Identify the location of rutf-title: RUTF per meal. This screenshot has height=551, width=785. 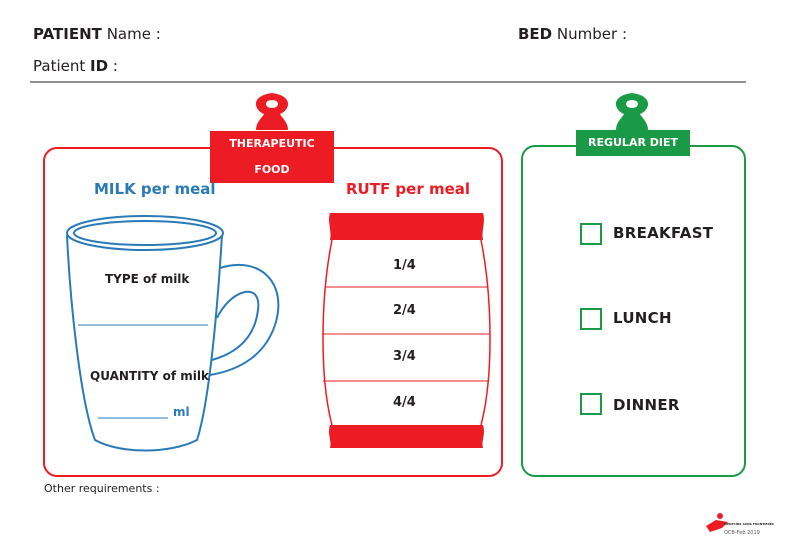
(408, 189).